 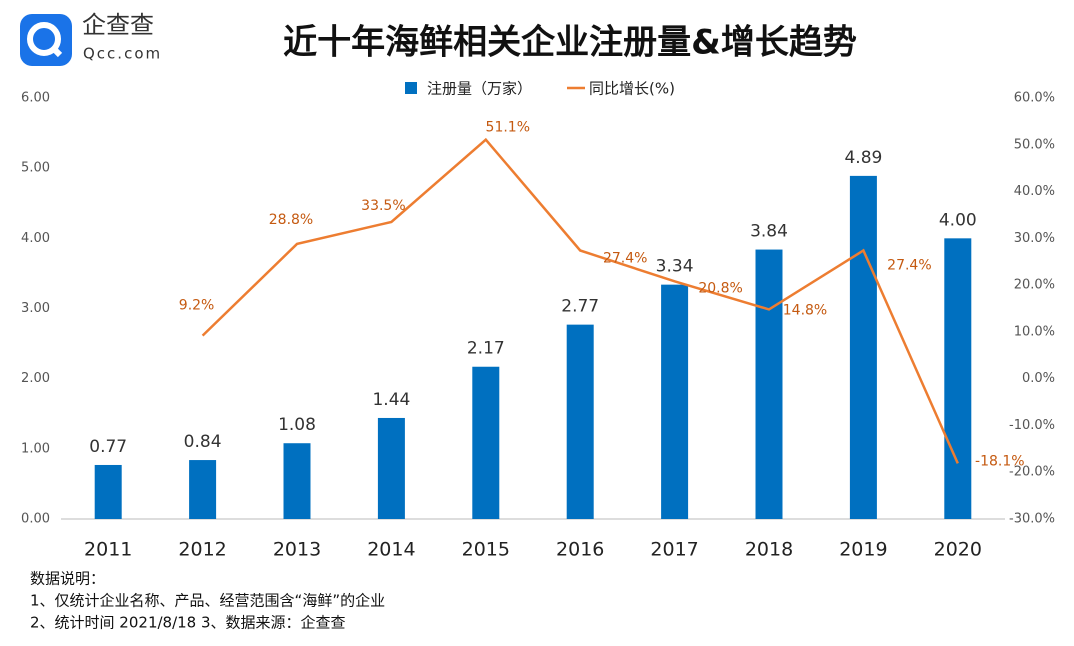 What do you see at coordinates (720, 288) in the screenshot?
I see `line-value-label: 20.8%` at bounding box center [720, 288].